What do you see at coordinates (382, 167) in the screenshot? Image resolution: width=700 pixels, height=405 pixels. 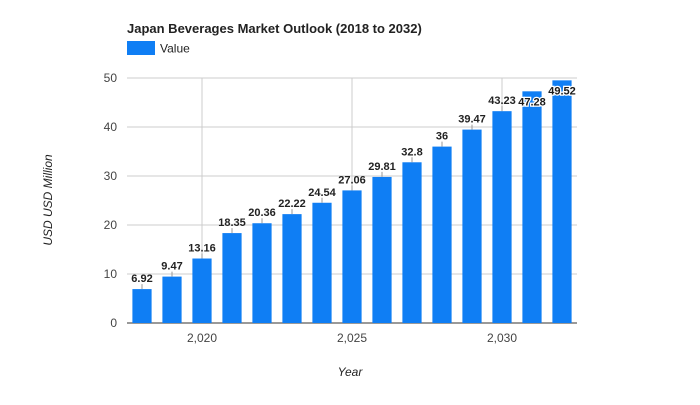 I see `data-label: 29.81` at bounding box center [382, 167].